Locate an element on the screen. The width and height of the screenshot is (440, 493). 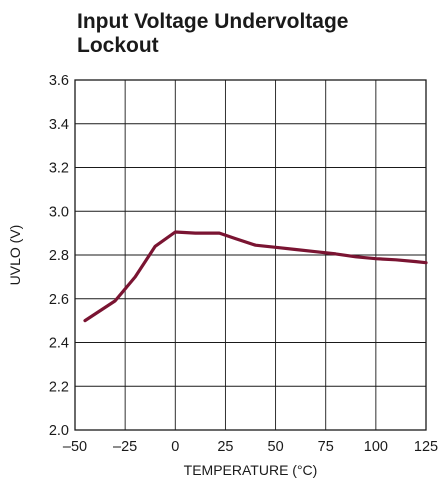
y-tick-label: 2.4 is located at coordinates (59, 344).